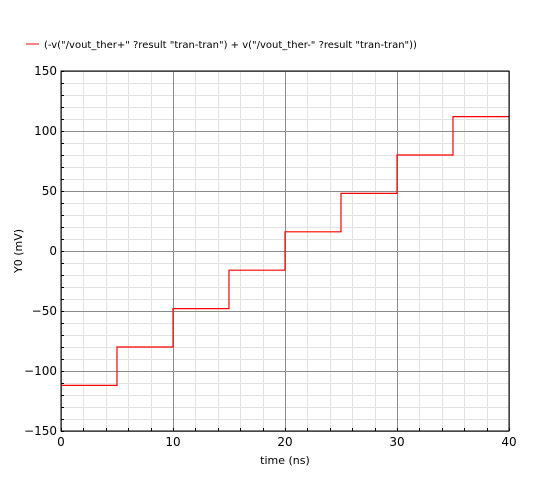 The height and width of the screenshot is (478, 558). I want to click on y-tick-label: 50, so click(49, 191).